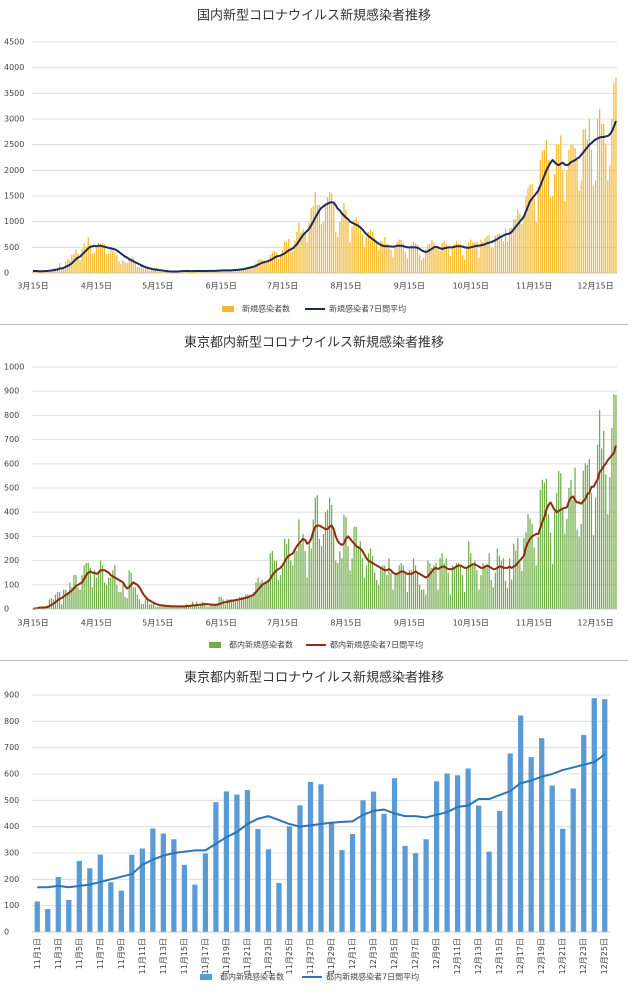 The image size is (628, 992). What do you see at coordinates (79, 953) in the screenshot?
I see `x-tick-label: 11月5日` at bounding box center [79, 953].